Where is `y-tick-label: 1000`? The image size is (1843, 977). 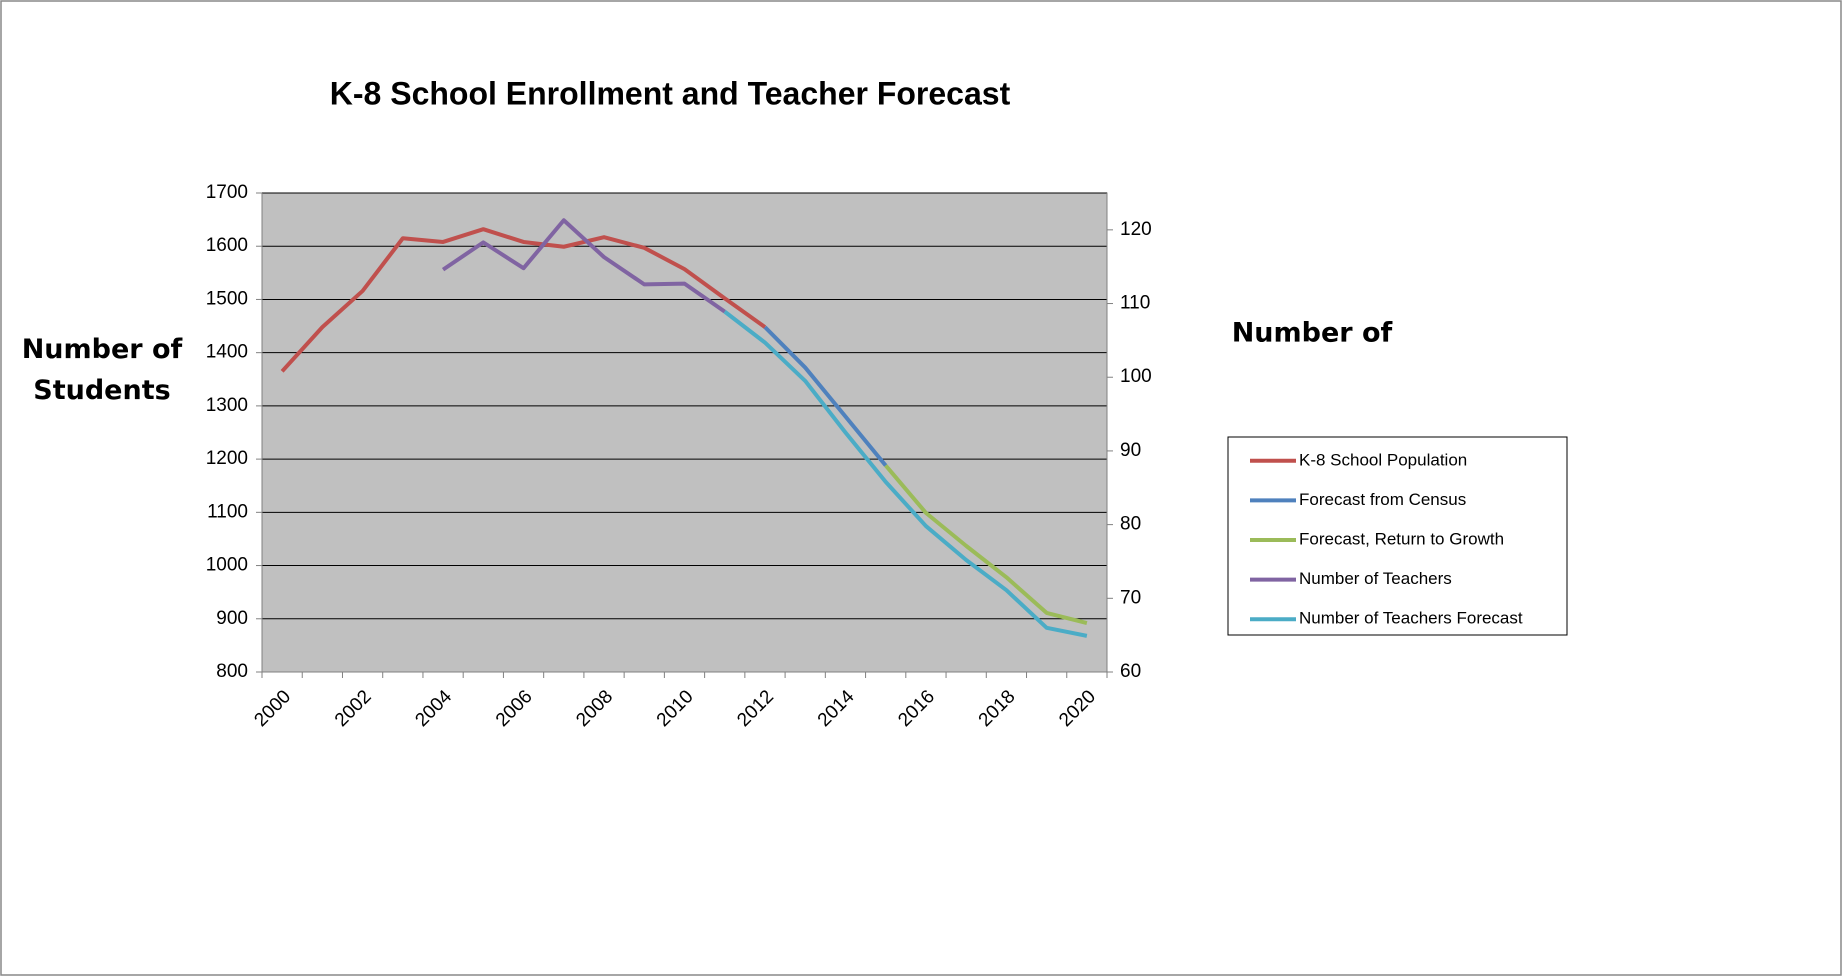
y-tick-label: 1000 is located at coordinates (227, 565).